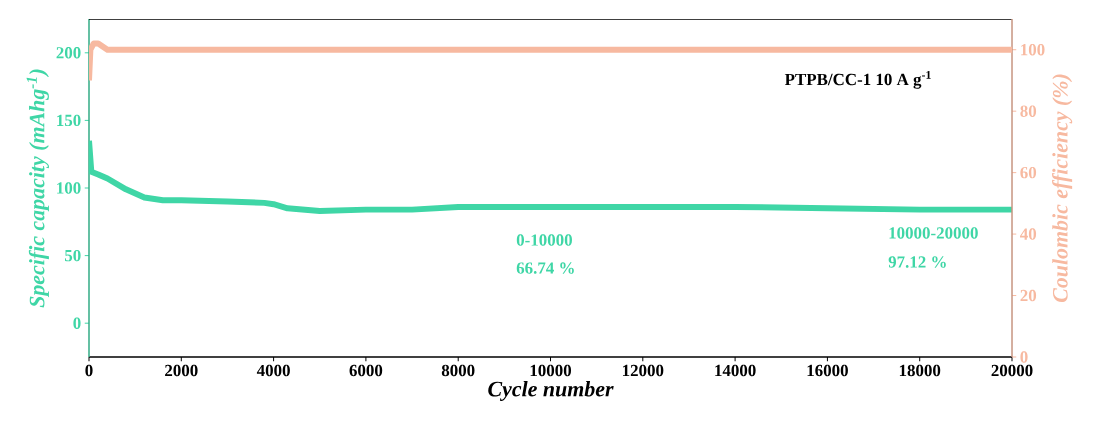 The width and height of the screenshot is (1093, 426). Describe the element at coordinates (1028, 111) in the screenshot. I see `y2-tick-label: 80` at that location.